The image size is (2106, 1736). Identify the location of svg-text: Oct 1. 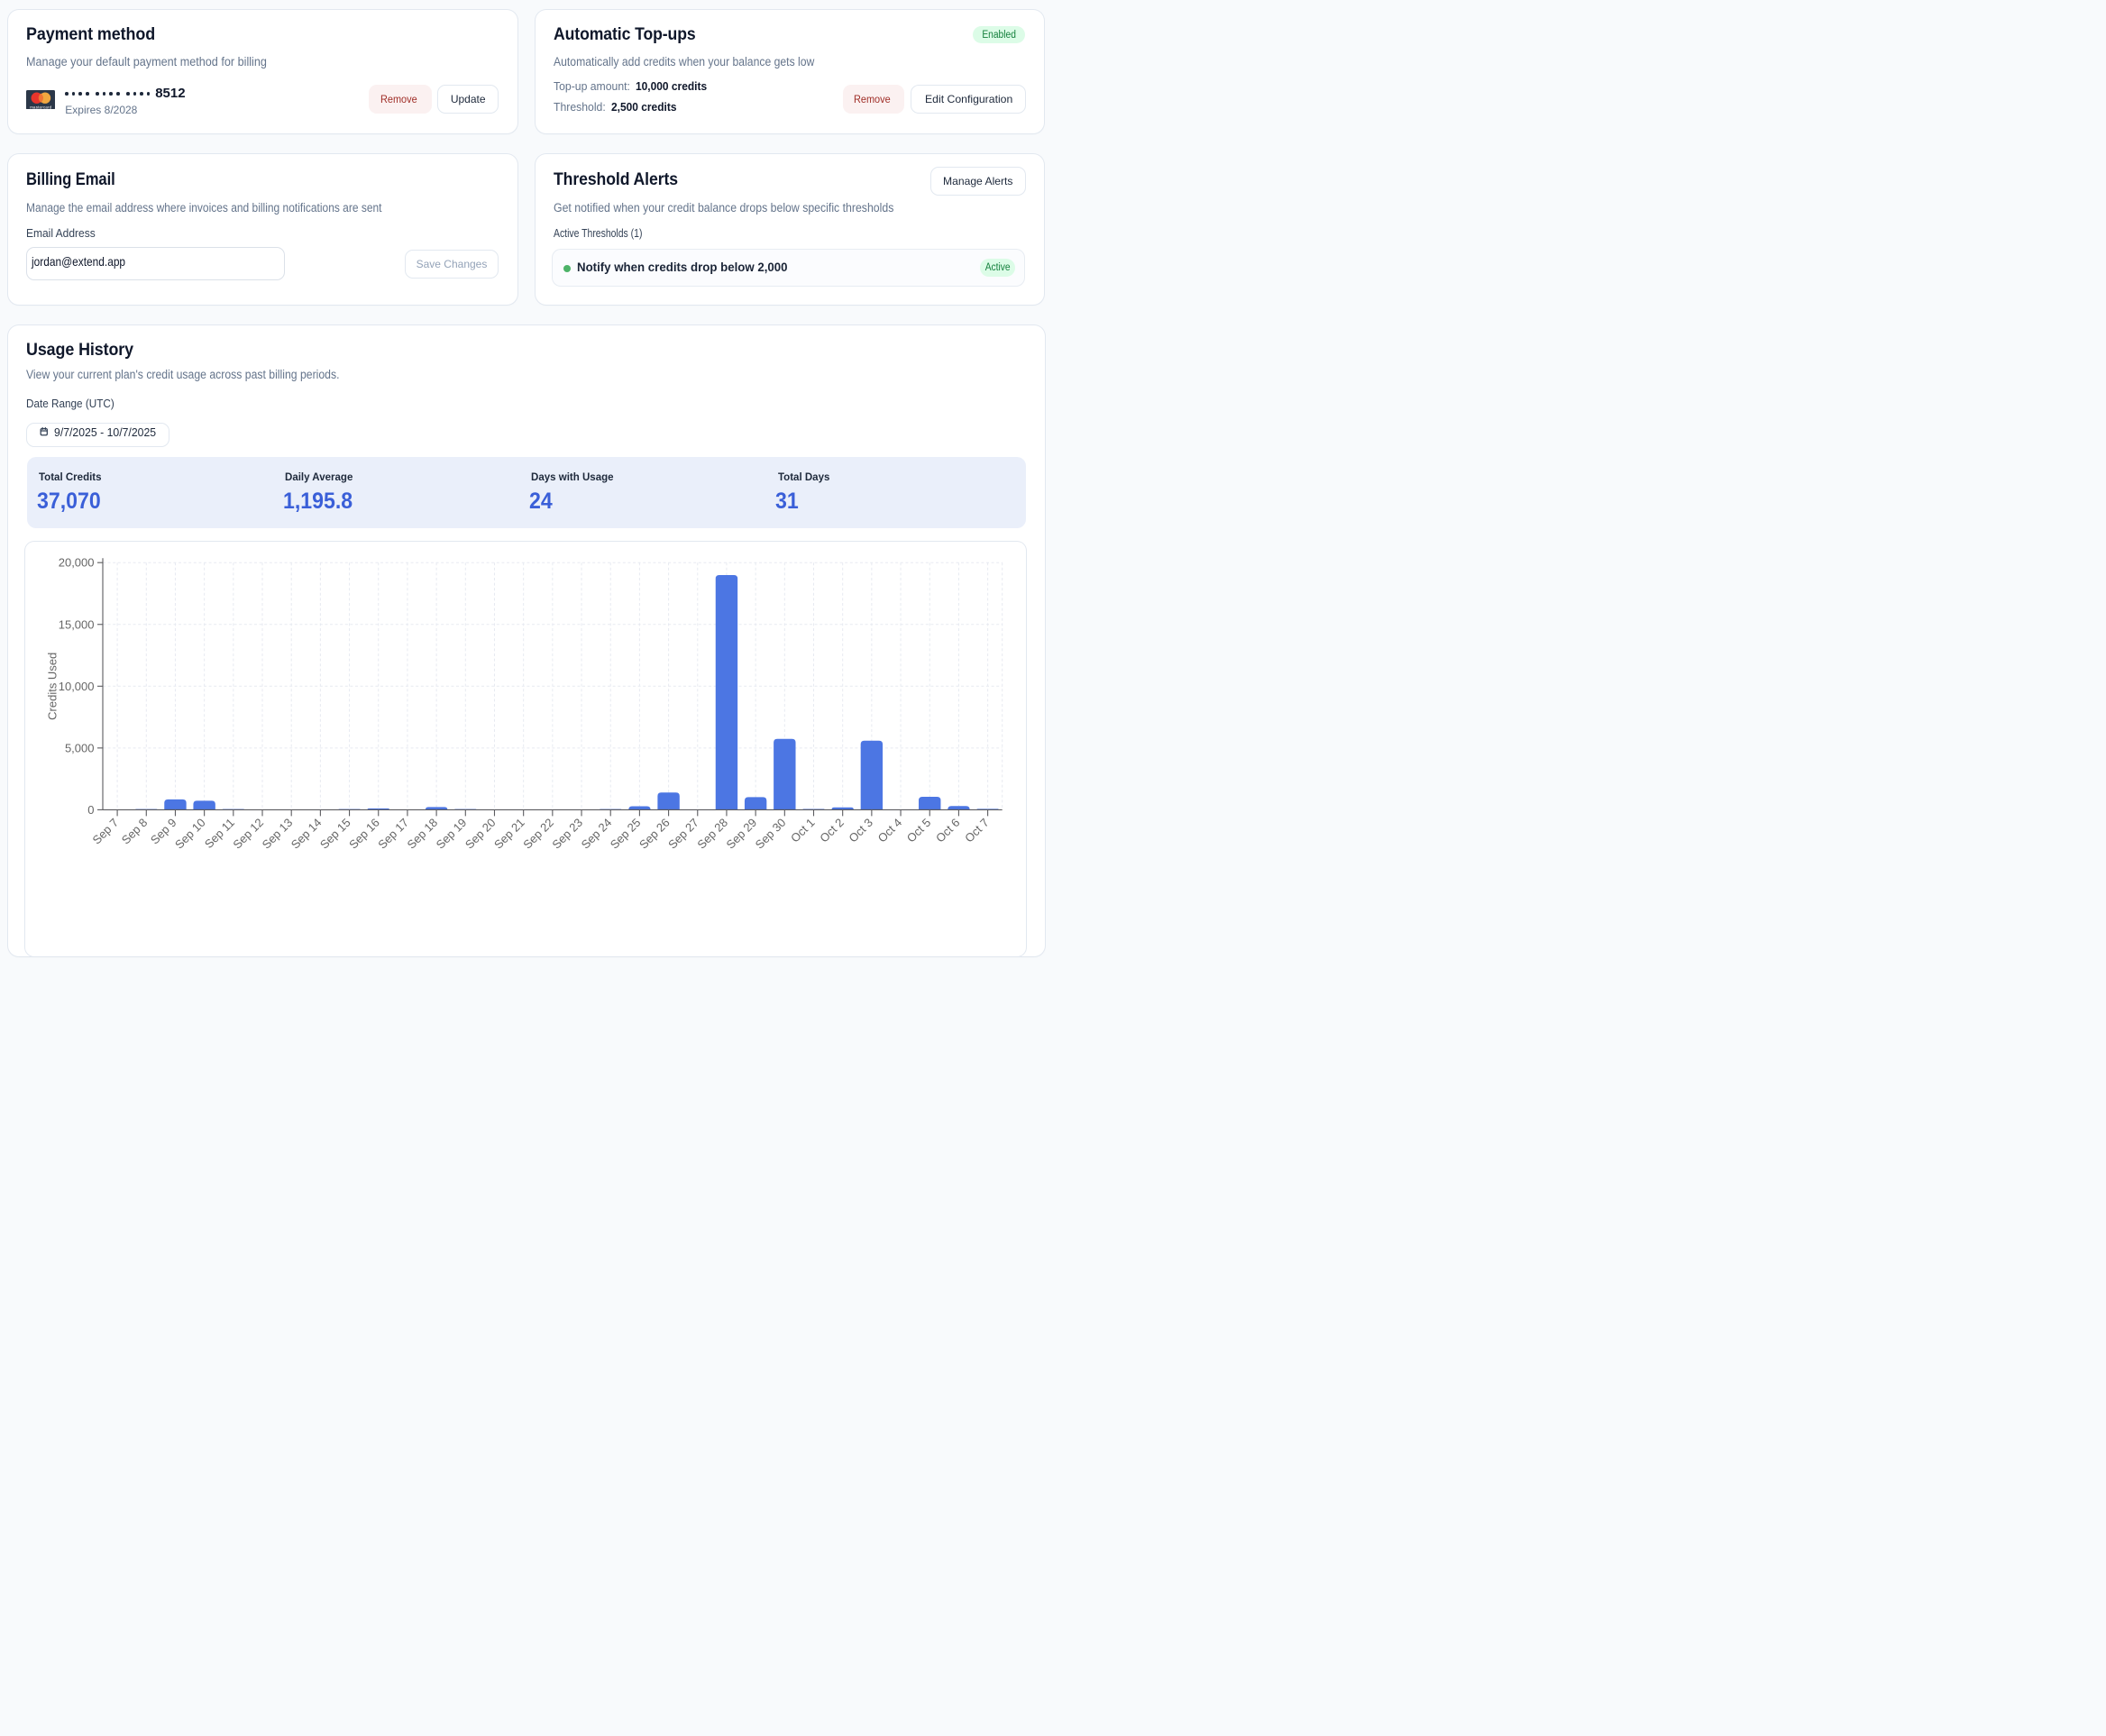
(803, 830).